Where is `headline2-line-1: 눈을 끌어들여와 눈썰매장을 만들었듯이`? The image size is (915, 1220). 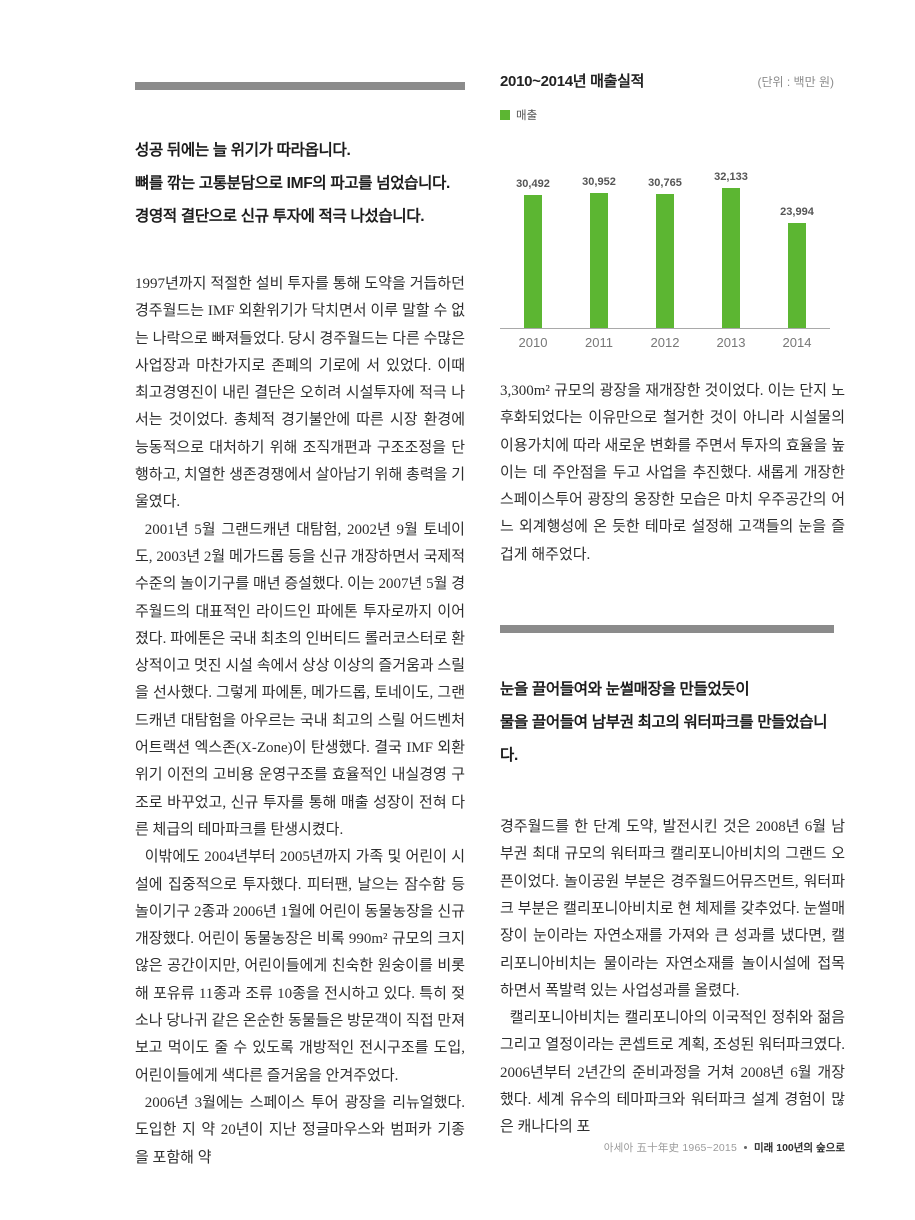 headline2-line-1: 눈을 끌어들여와 눈썰매장을 만들었듯이 is located at coordinates (625, 690).